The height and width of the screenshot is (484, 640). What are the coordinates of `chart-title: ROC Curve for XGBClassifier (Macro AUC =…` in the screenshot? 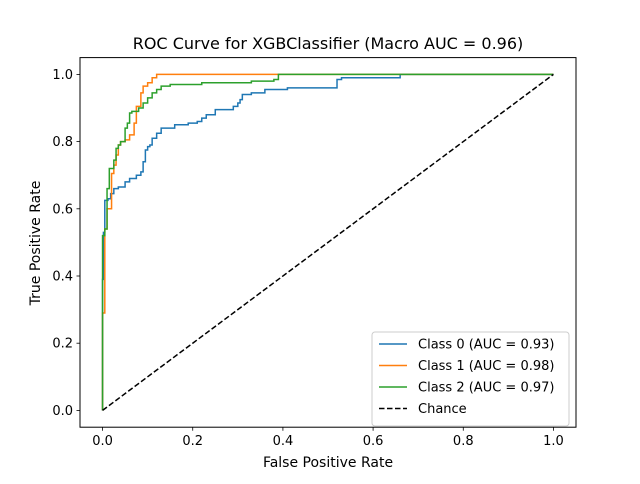 It's located at (328, 43).